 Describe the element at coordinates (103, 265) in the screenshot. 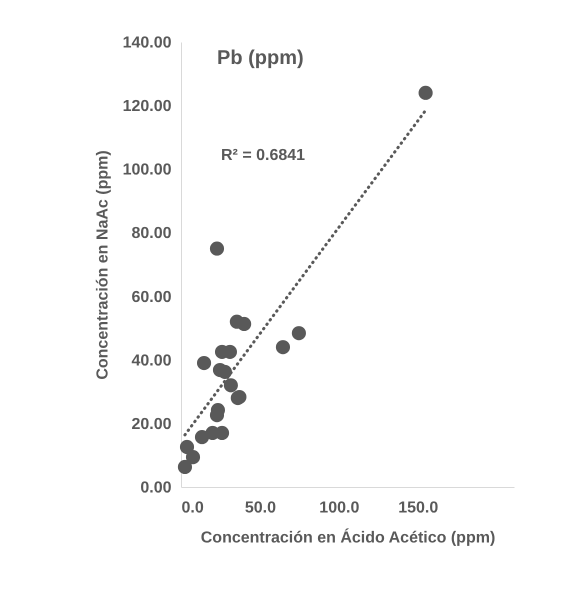

I see `y-axis-title: Concentración en NaAc (ppm)` at that location.